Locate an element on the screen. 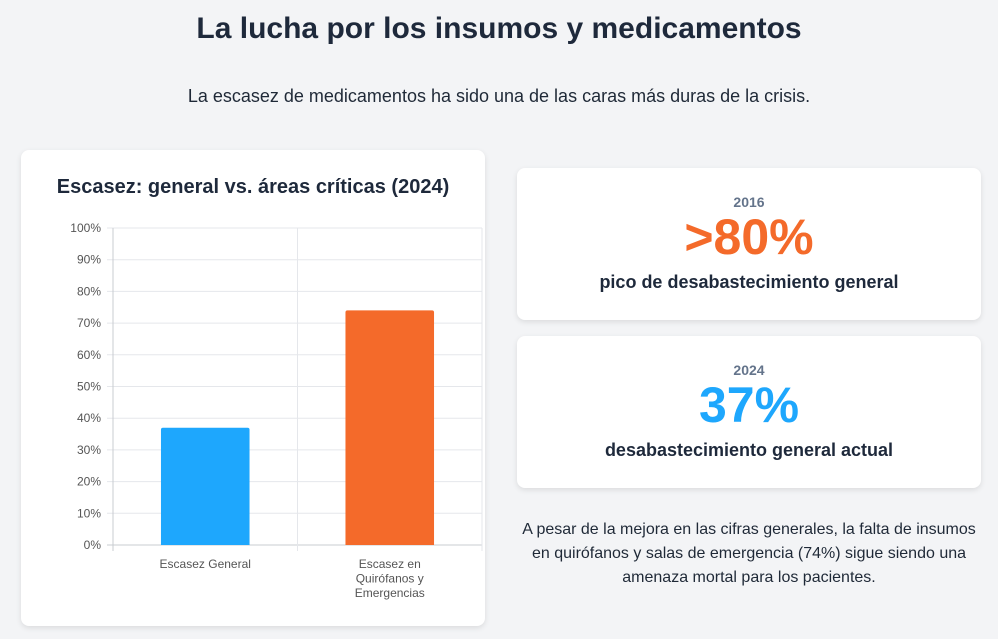 This screenshot has height=639, width=998. y-tick-label: 40% is located at coordinates (89, 418).